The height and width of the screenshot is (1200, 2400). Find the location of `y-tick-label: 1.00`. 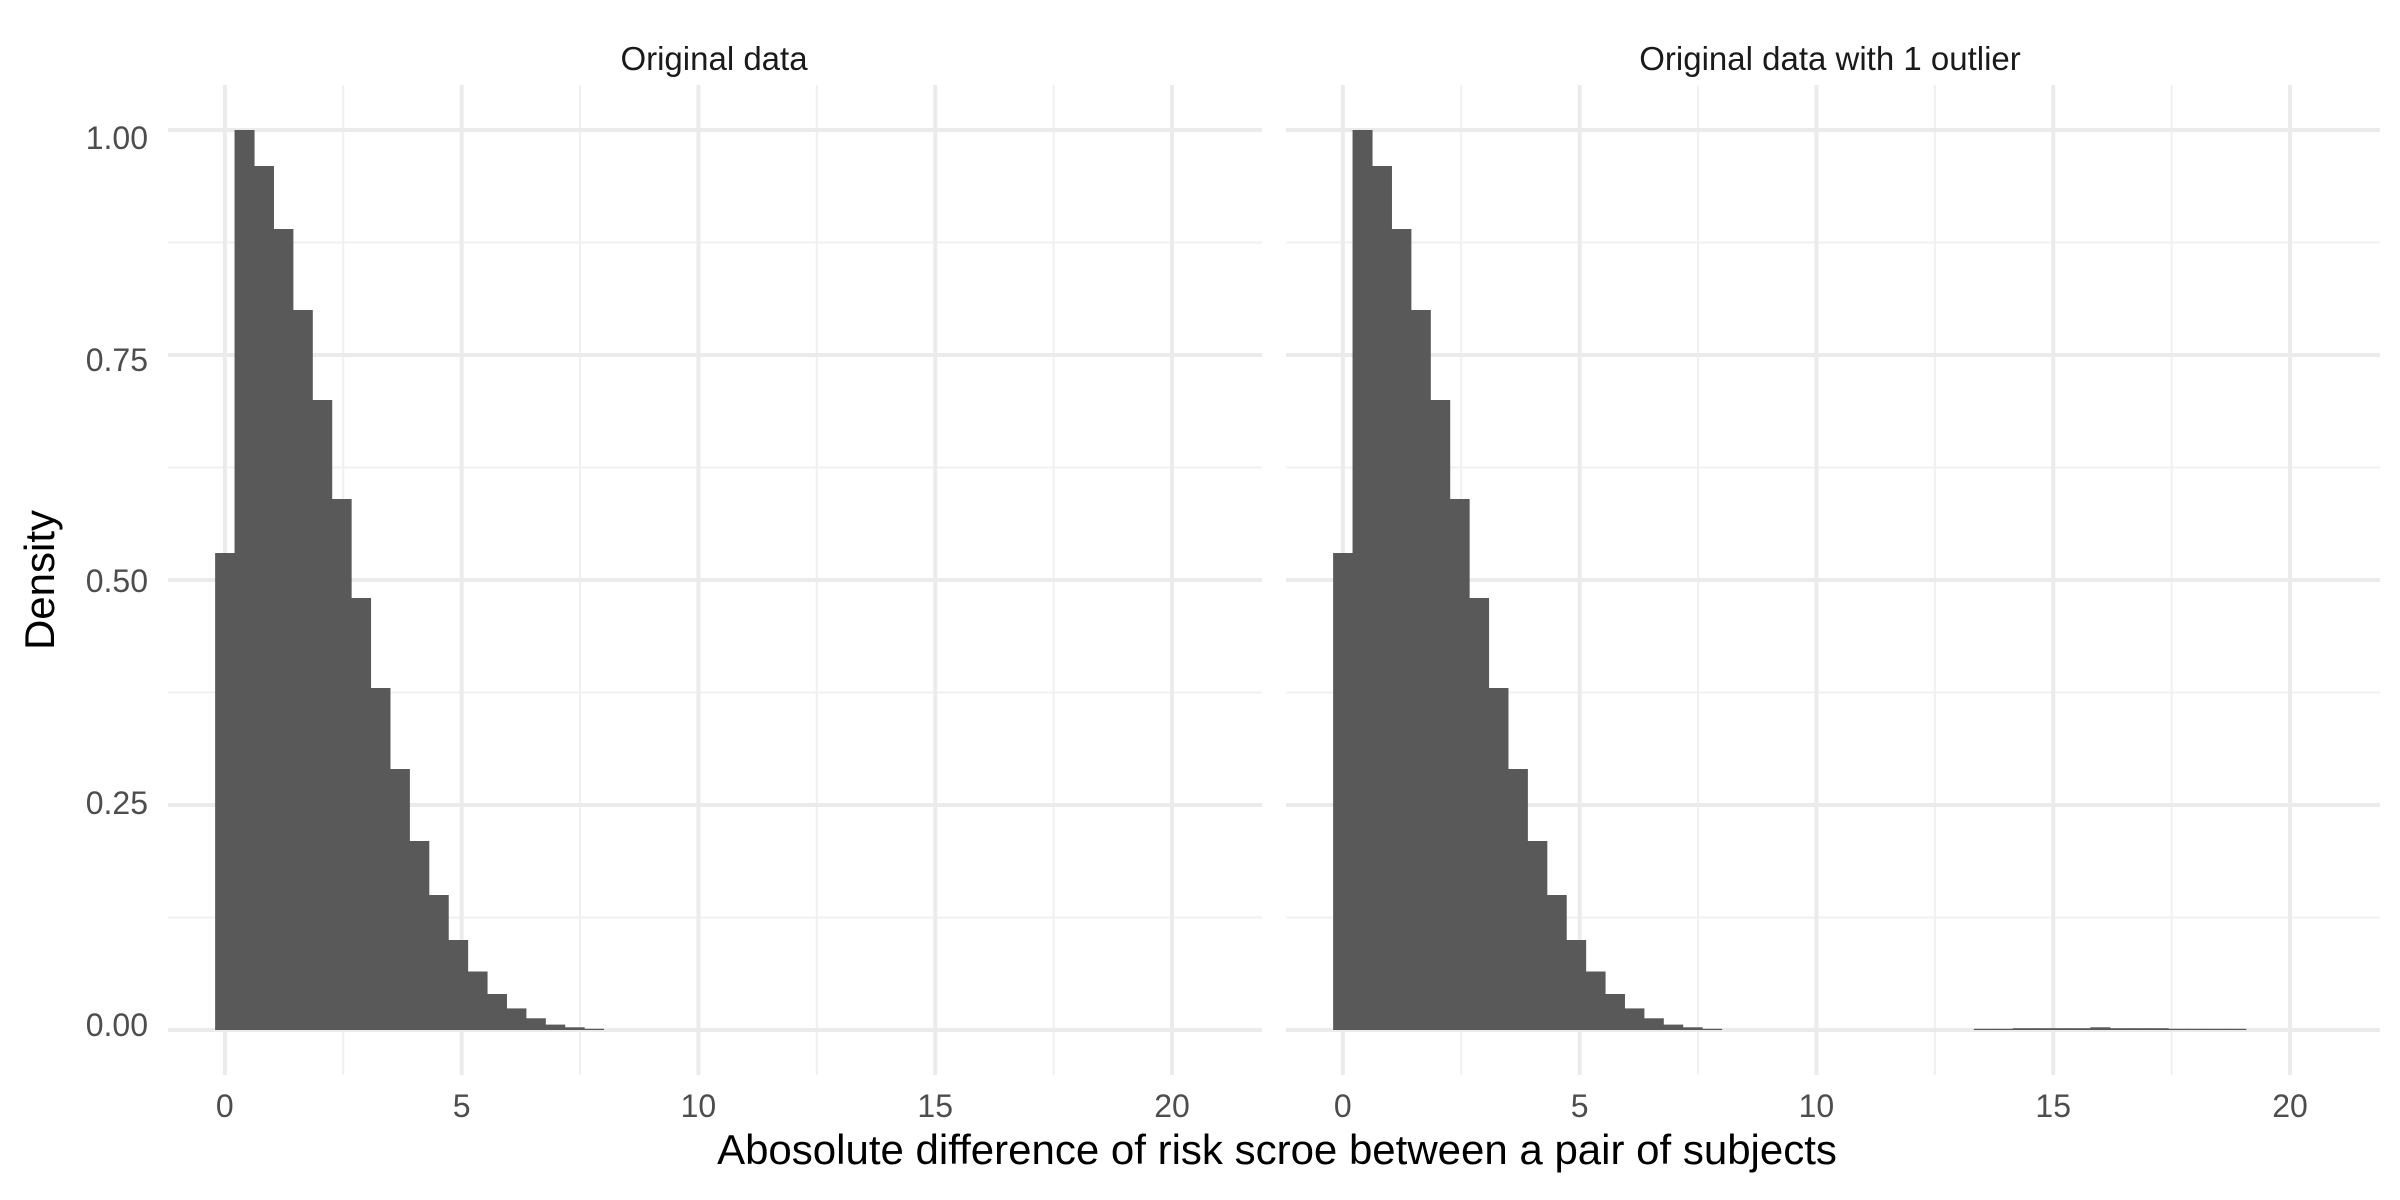

y-tick-label: 1.00 is located at coordinates (117, 138).